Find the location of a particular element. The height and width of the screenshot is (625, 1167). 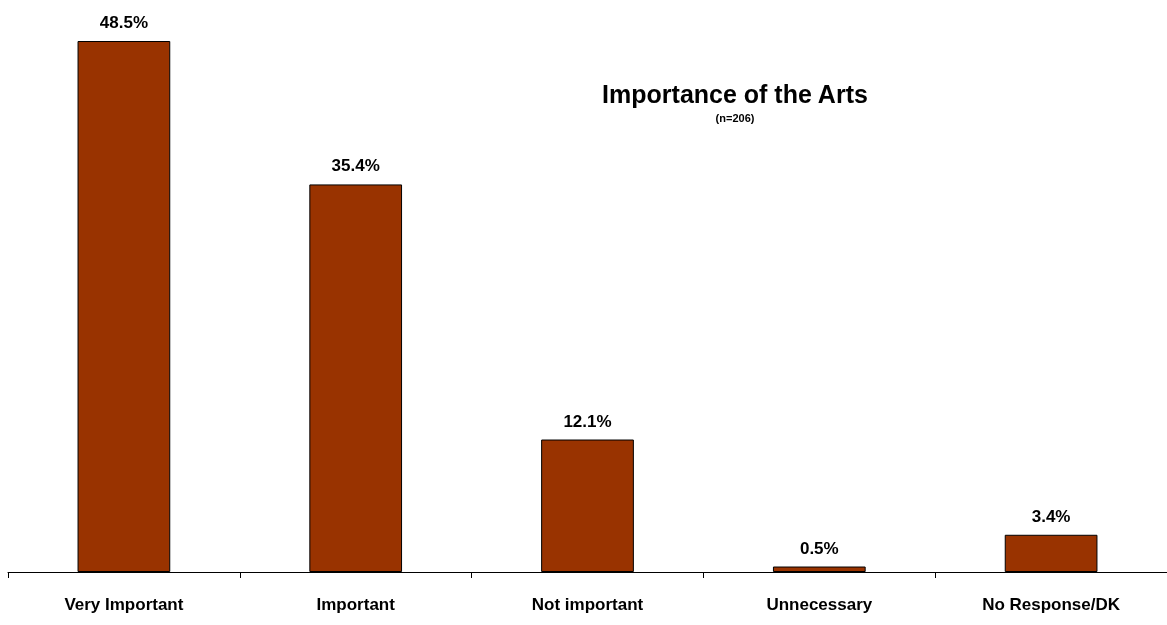

x-tick-label: Very Important is located at coordinates (124, 604).